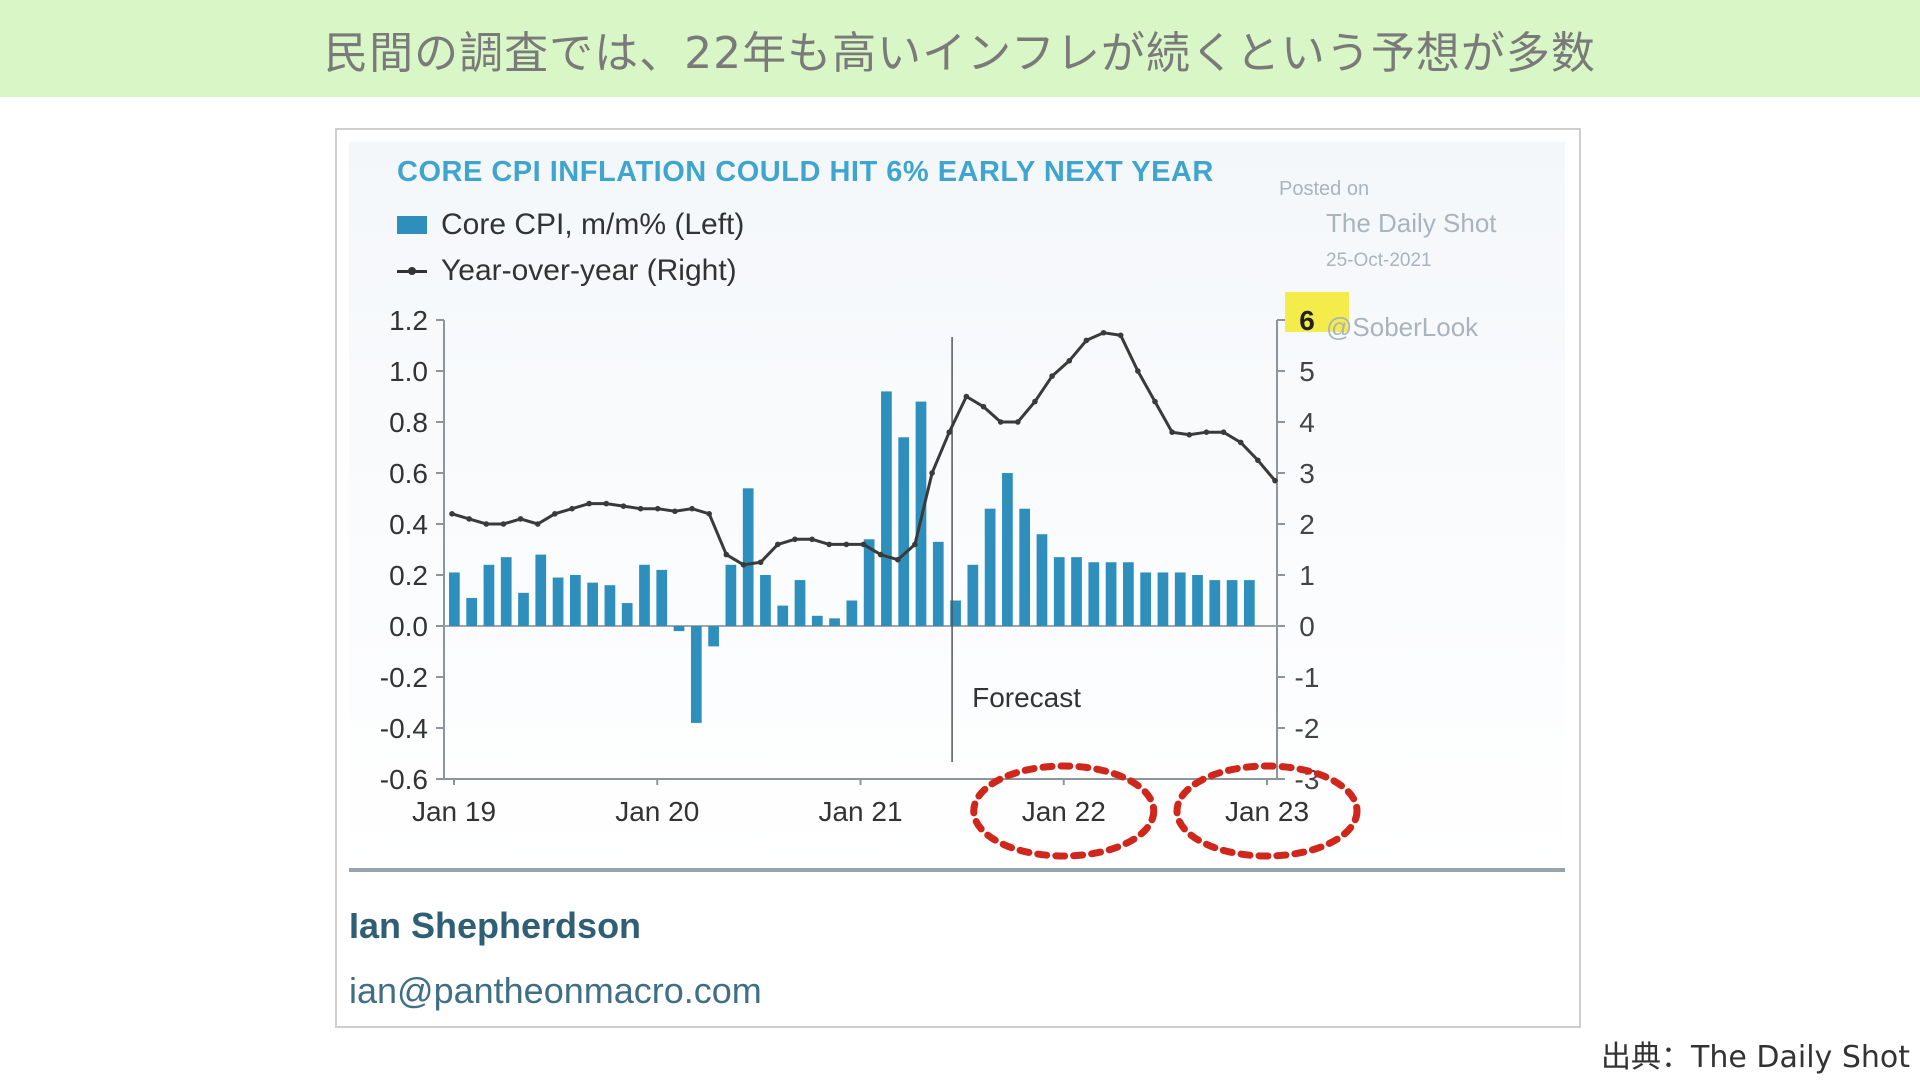 This screenshot has height=1080, width=1920. Describe the element at coordinates (1307, 575) in the screenshot. I see `right-tick-label: 1` at that location.